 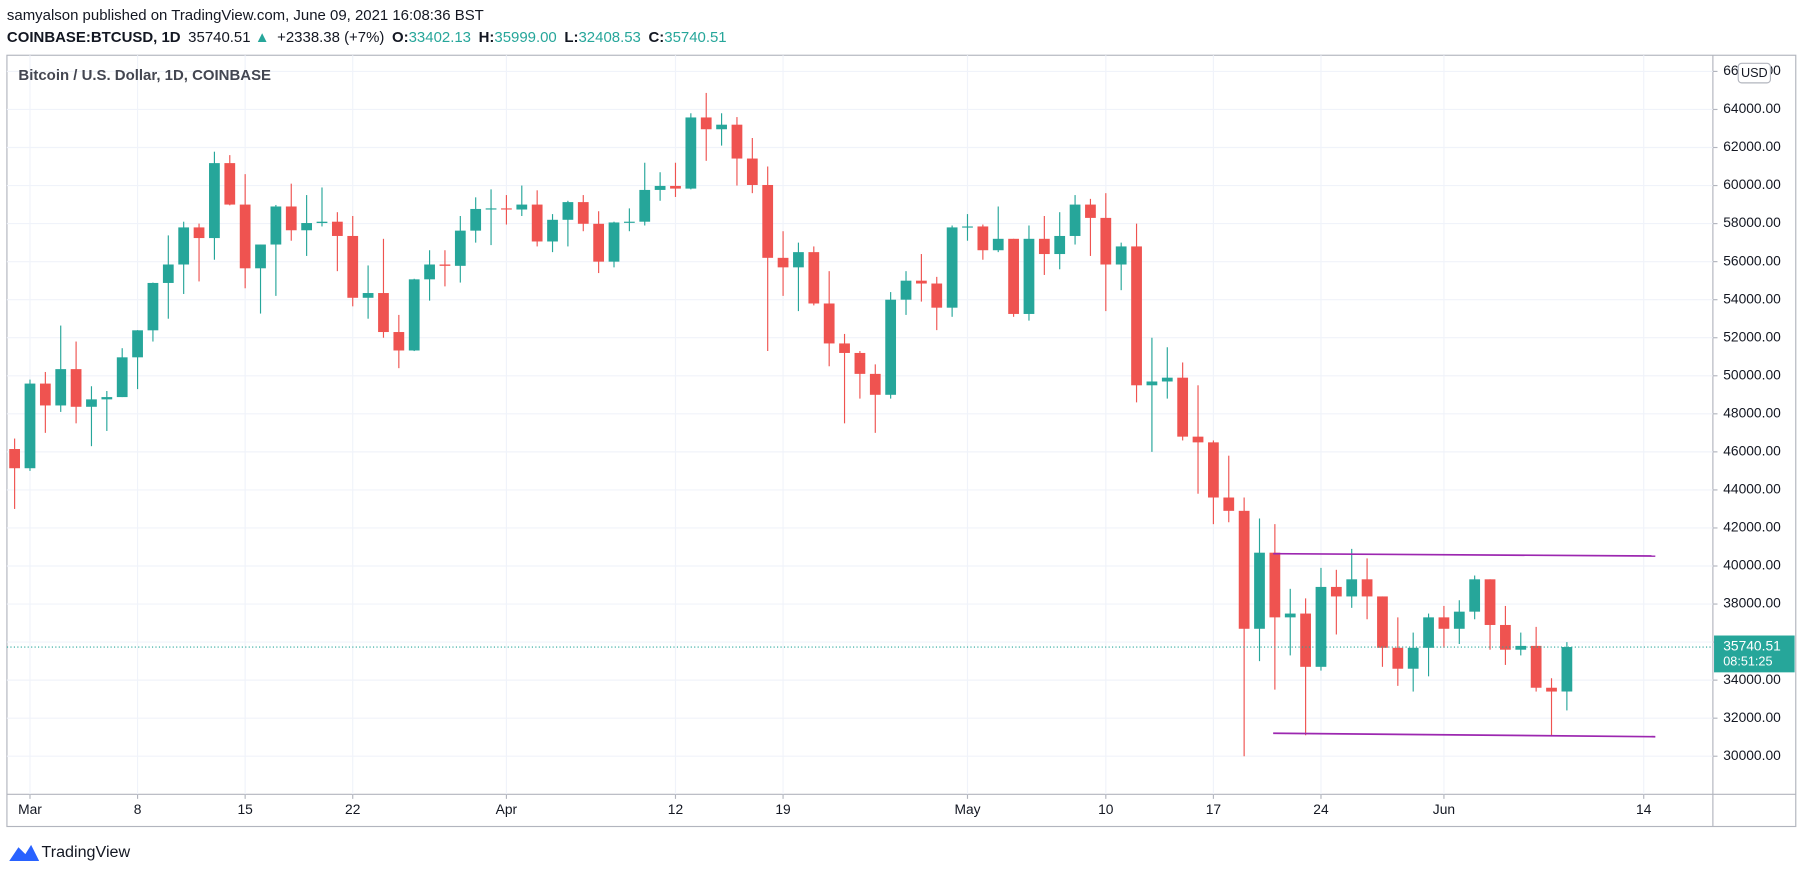 I want to click on x-tick-label: 8, so click(x=138, y=809).